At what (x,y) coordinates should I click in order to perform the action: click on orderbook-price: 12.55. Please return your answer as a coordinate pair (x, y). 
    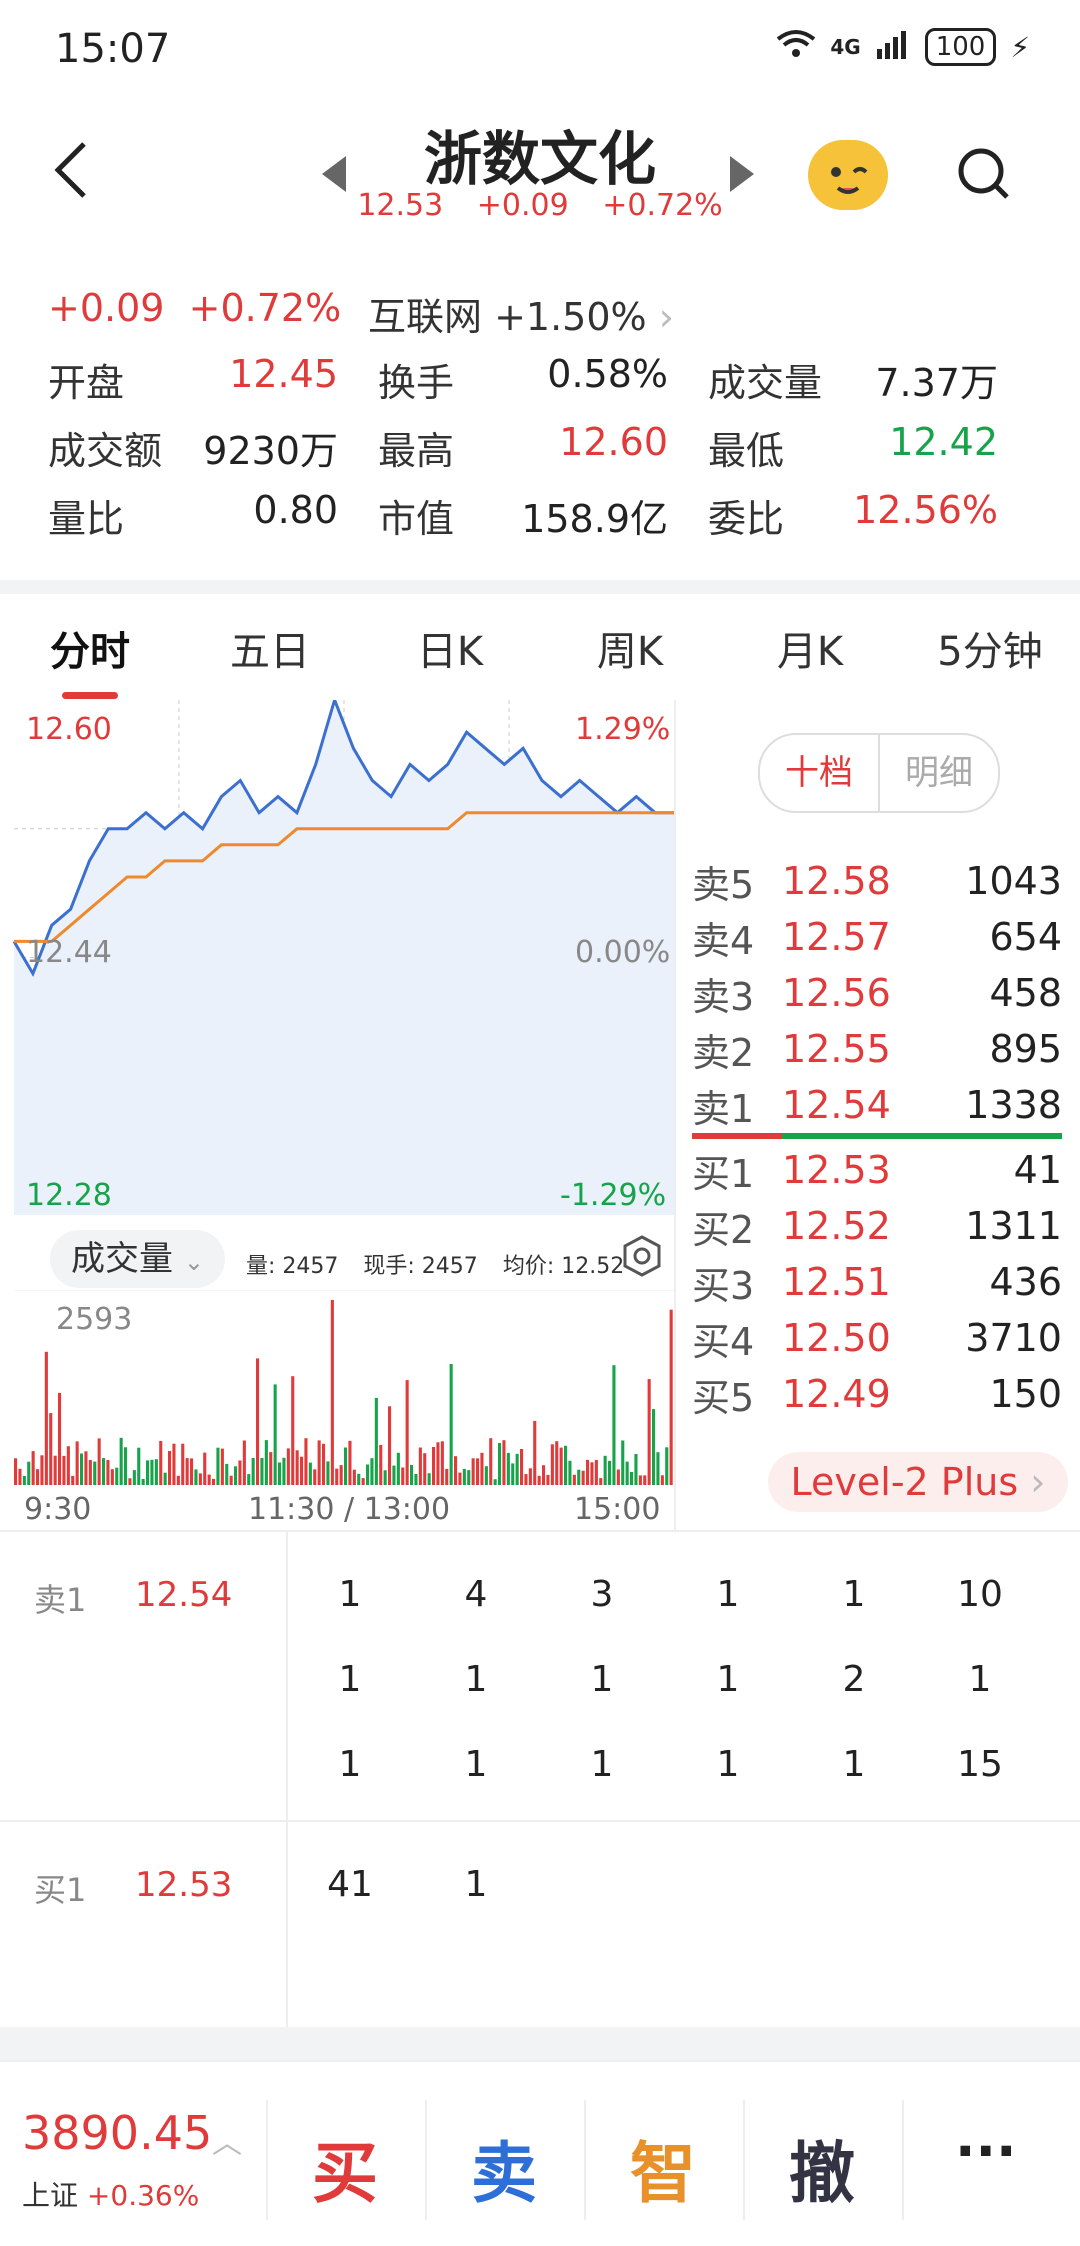
    Looking at the image, I should click on (836, 1049).